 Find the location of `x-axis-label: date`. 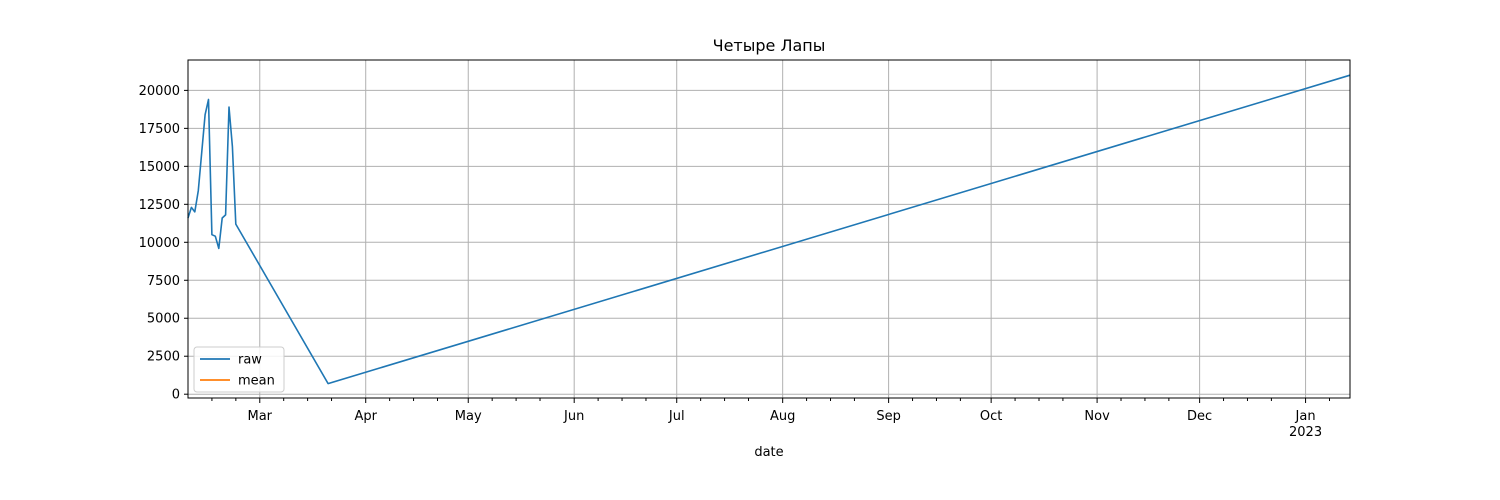

x-axis-label: date is located at coordinates (768, 452).